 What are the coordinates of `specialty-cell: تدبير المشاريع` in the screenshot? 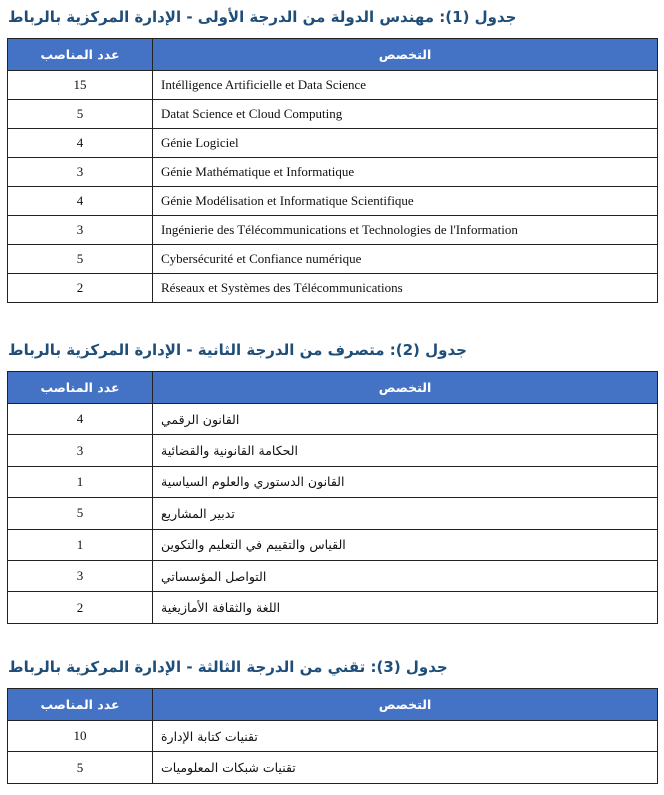 It's located at (405, 513).